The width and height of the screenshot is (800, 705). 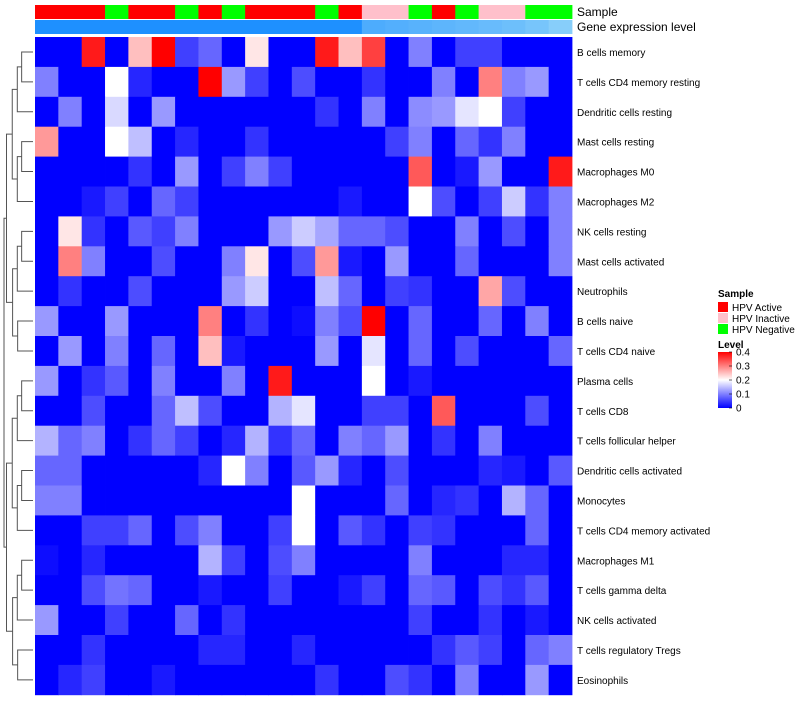 I want to click on row-label: Monocytes, so click(x=601, y=501).